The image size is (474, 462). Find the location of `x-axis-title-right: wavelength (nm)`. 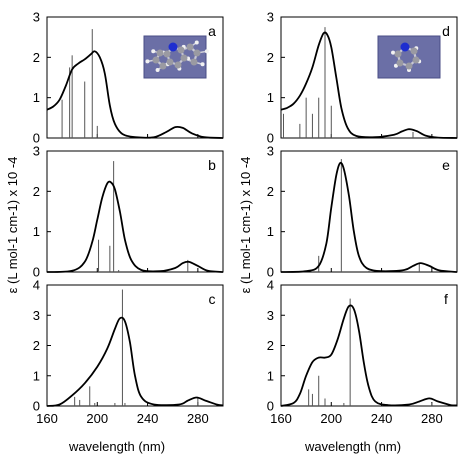

x-axis-title-right: wavelength (nm) is located at coordinates (352, 446).